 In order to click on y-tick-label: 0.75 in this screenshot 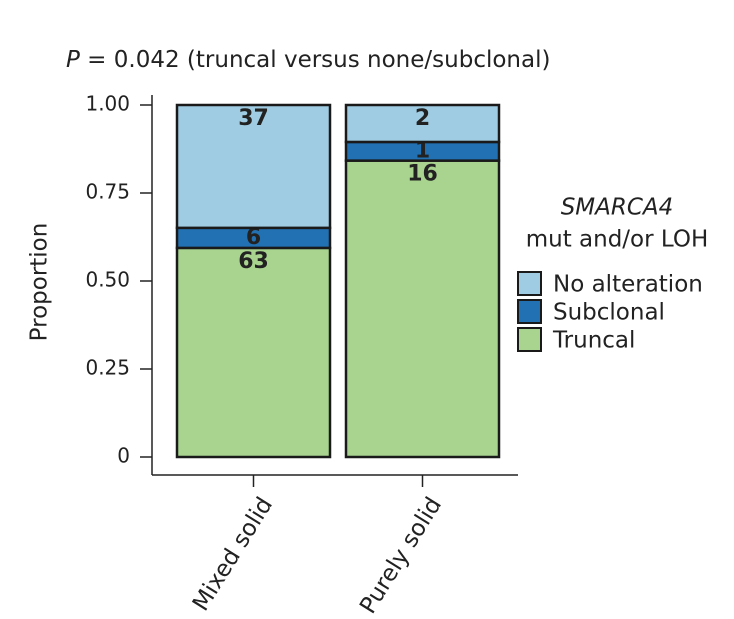, I will do `click(107, 192)`.